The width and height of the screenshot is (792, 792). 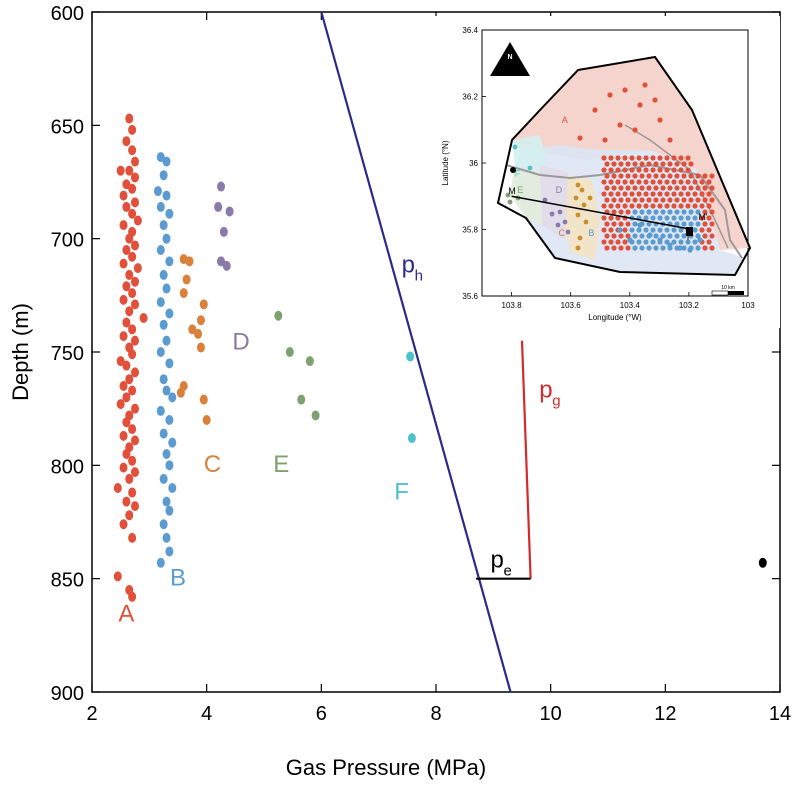 What do you see at coordinates (556, 400) in the screenshot?
I see `line-subscript-p-g: g` at bounding box center [556, 400].